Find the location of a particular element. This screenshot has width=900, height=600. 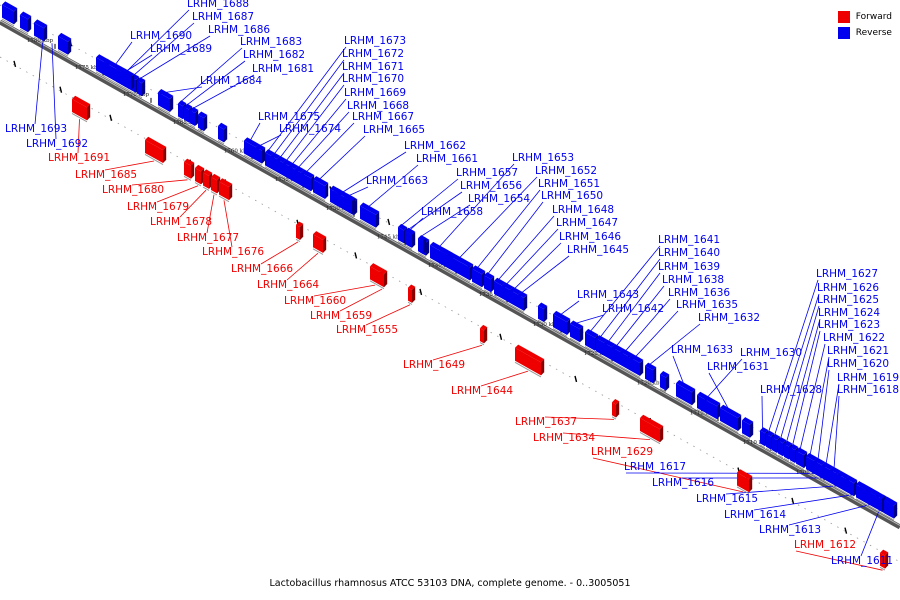

gene-label: LRHM_1661 is located at coordinates (447, 159).